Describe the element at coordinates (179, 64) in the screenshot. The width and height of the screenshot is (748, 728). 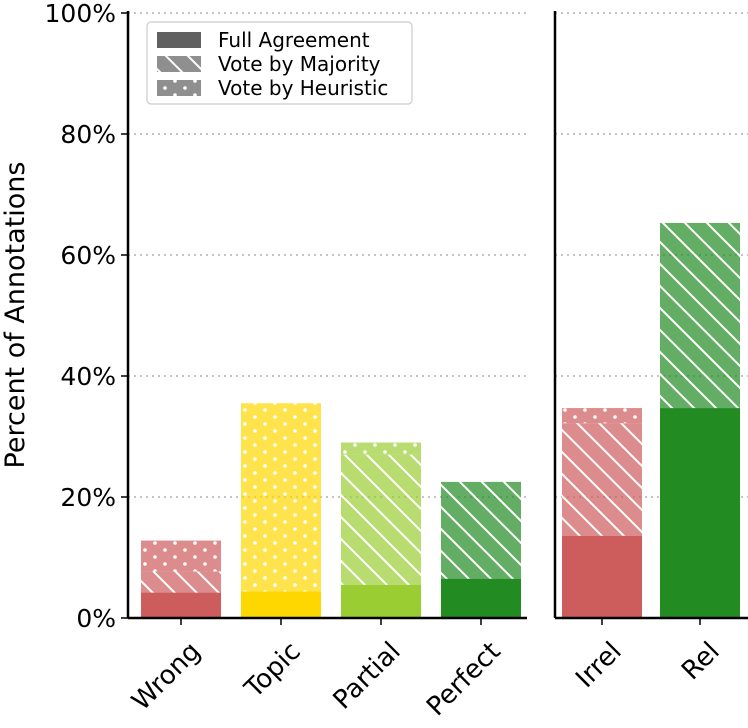
I see `legend-swatch-hatch` at that location.